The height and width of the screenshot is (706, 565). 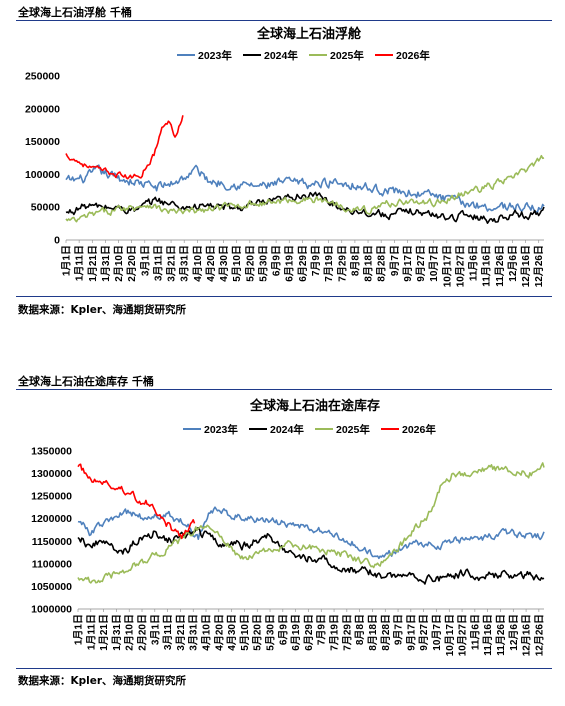 What do you see at coordinates (102, 310) in the screenshot?
I see `panel-1-source: 数据来源：Kpler、海通期货研究所` at bounding box center [102, 310].